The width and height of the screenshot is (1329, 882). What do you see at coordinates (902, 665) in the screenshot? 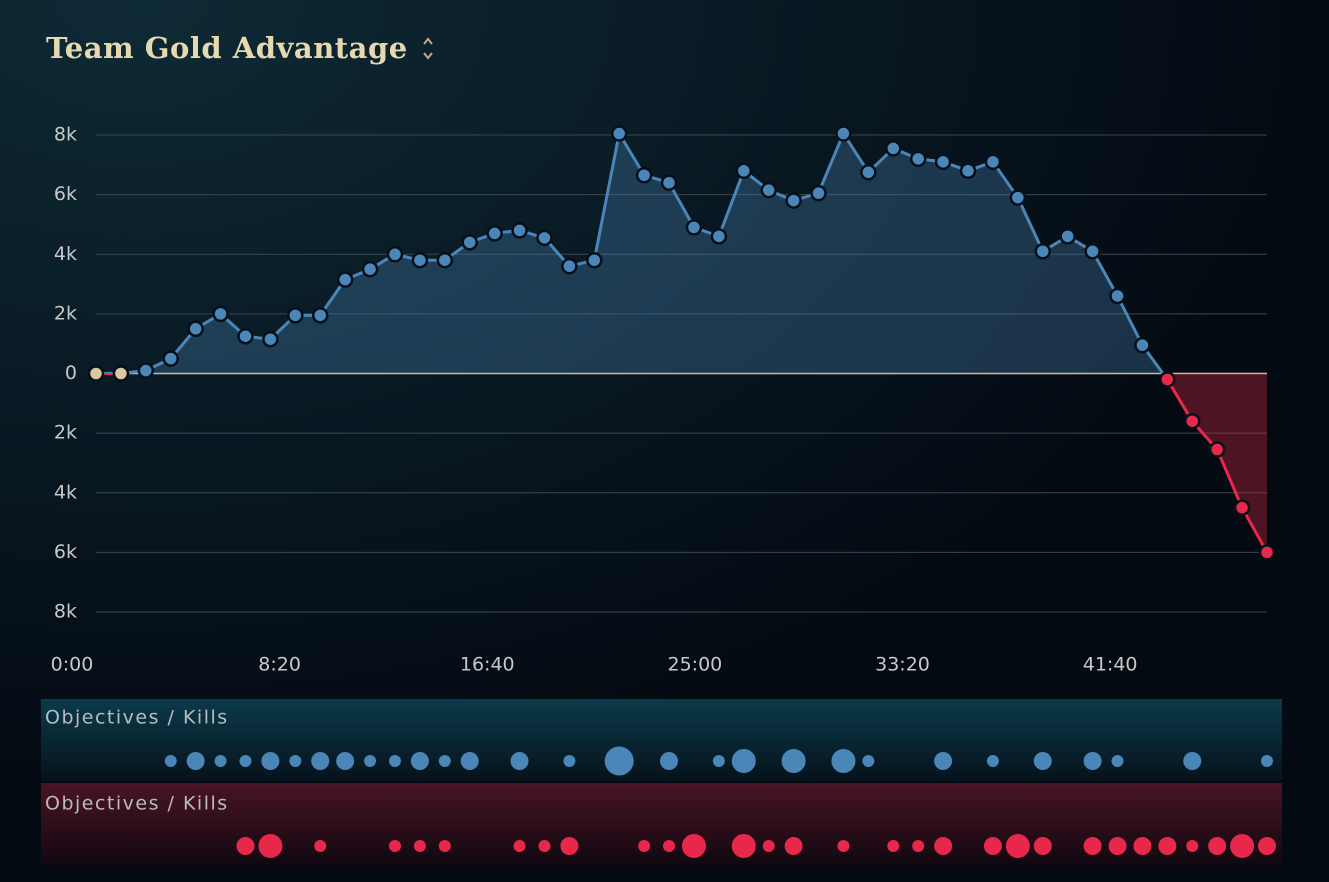
I see `x-tick-label: 33:20` at bounding box center [902, 665].